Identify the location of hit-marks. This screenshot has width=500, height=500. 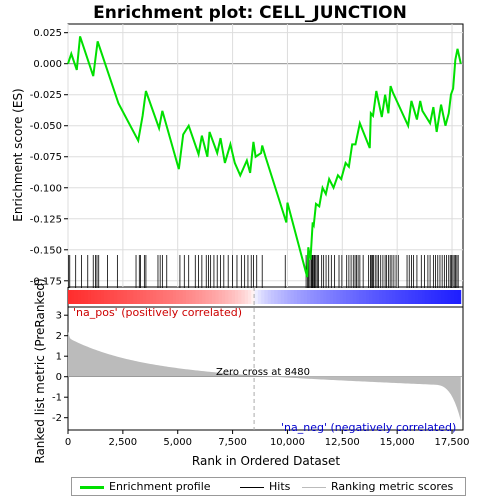
(263, 271).